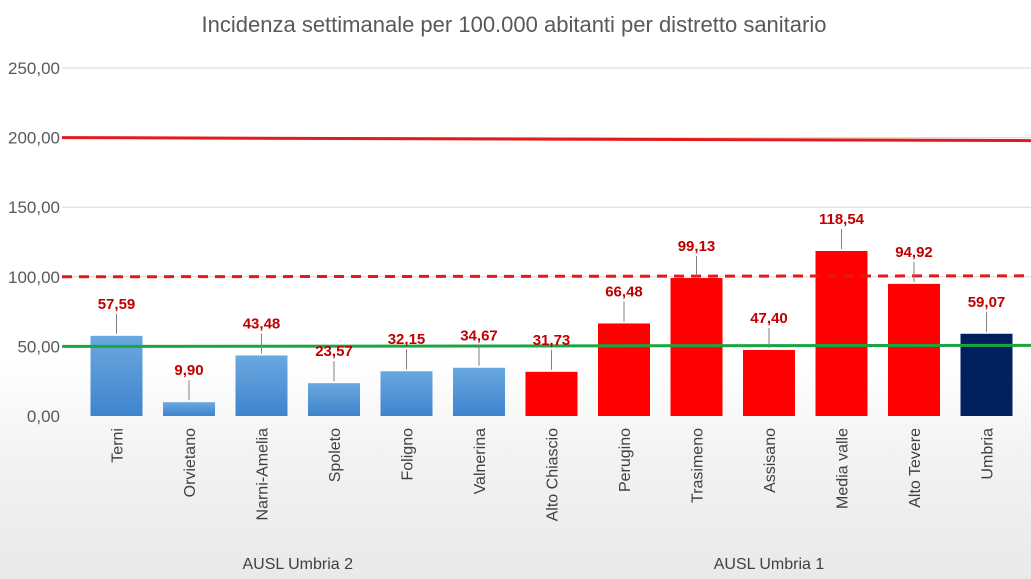  I want to click on data-label: 31,73, so click(552, 340).